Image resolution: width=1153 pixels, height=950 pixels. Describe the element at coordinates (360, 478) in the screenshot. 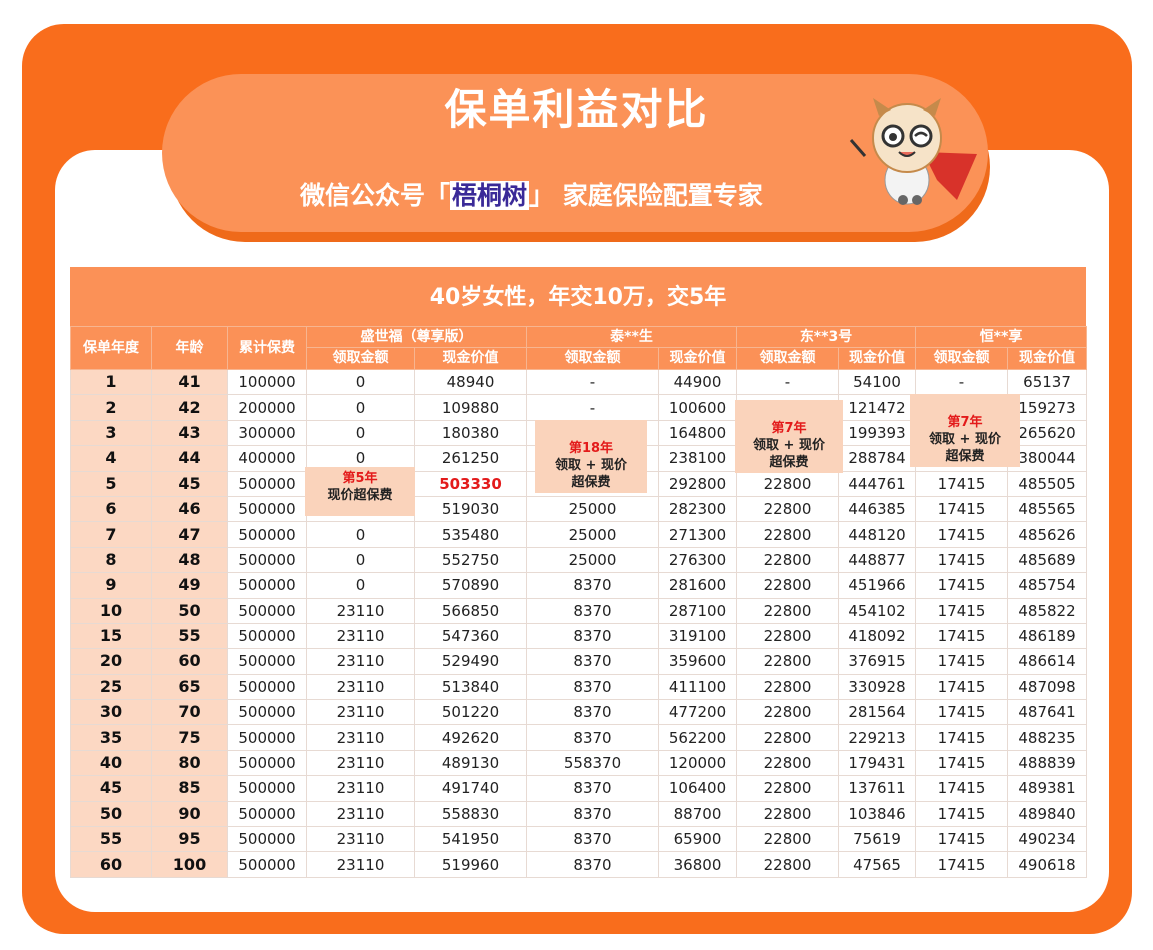

I see `note-year: 第5年` at that location.